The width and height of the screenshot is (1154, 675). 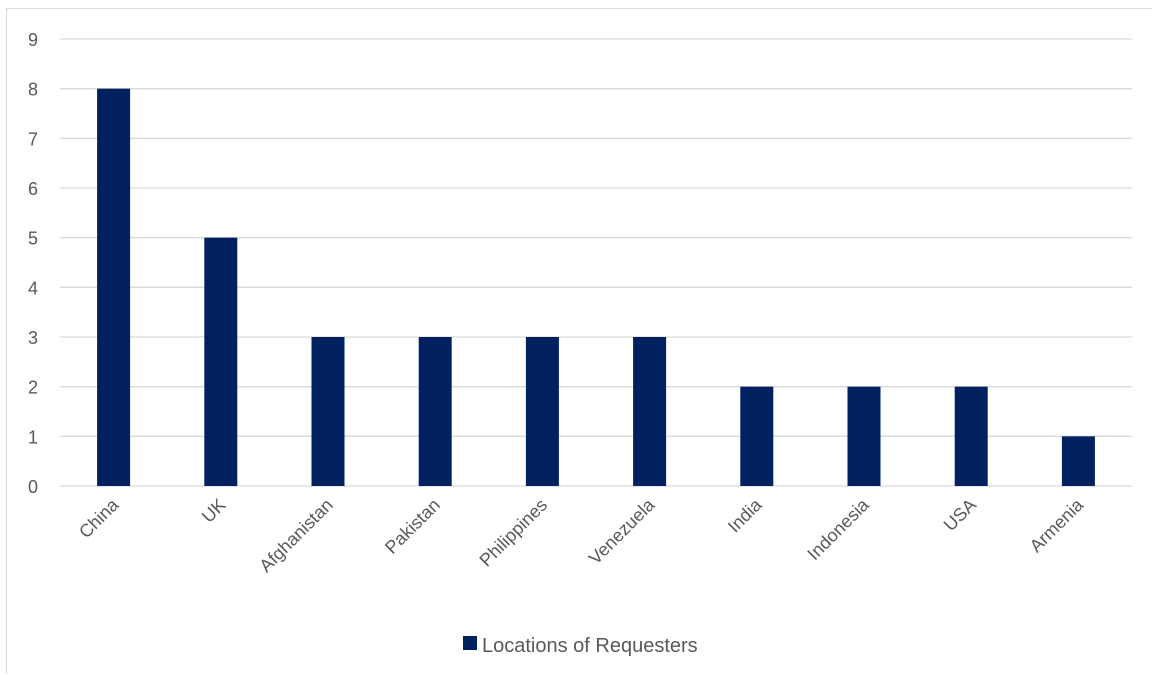 What do you see at coordinates (214, 511) in the screenshot?
I see `x-tick-label: UK` at bounding box center [214, 511].